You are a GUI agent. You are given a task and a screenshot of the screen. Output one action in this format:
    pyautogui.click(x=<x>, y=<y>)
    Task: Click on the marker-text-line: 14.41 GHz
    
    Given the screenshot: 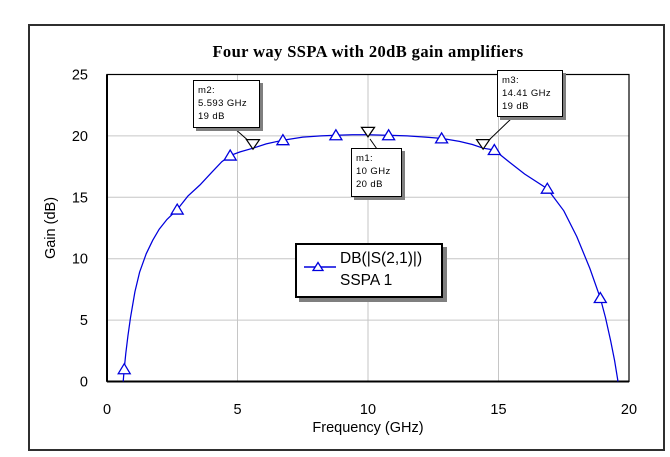 What is the action you would take?
    pyautogui.click(x=527, y=93)
    